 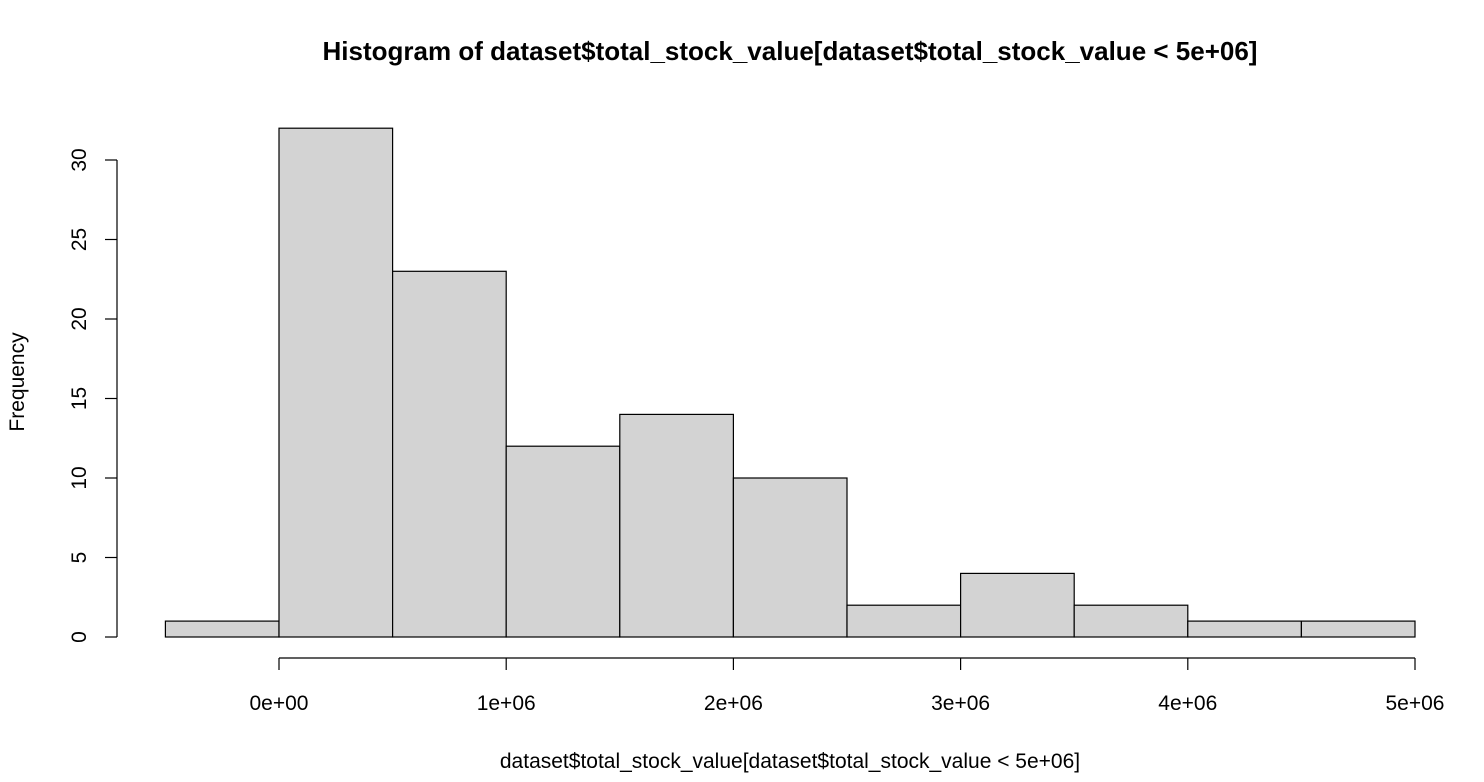 I want to click on x-tick-label-5: 5e+06, so click(x=1415, y=703).